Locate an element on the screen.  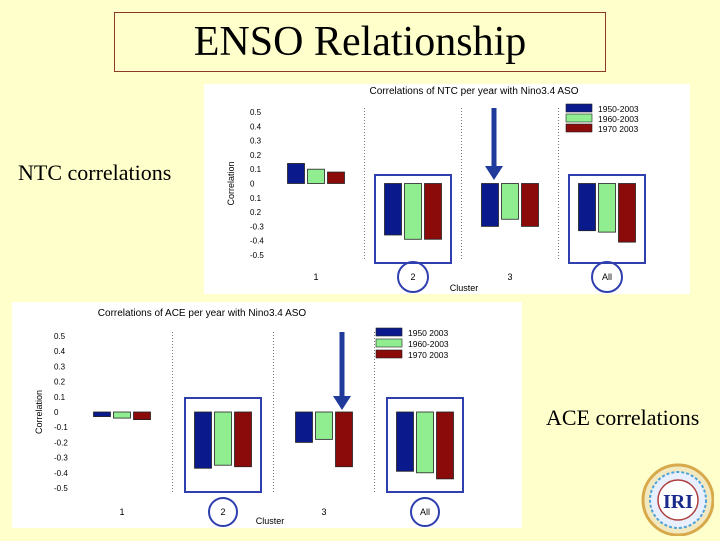
ace-category-label: All is located at coordinates (425, 512).